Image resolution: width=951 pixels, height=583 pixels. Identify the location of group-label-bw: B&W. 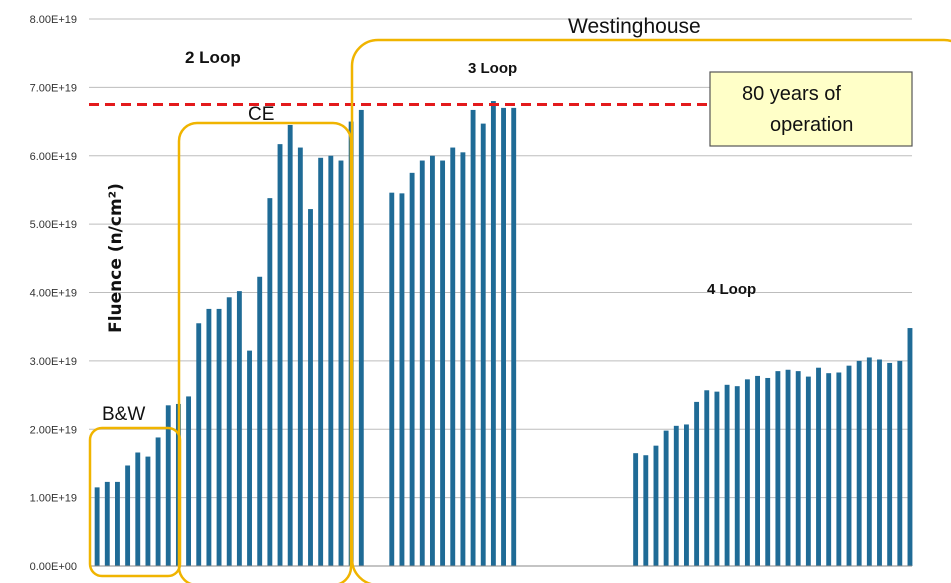
(123, 414).